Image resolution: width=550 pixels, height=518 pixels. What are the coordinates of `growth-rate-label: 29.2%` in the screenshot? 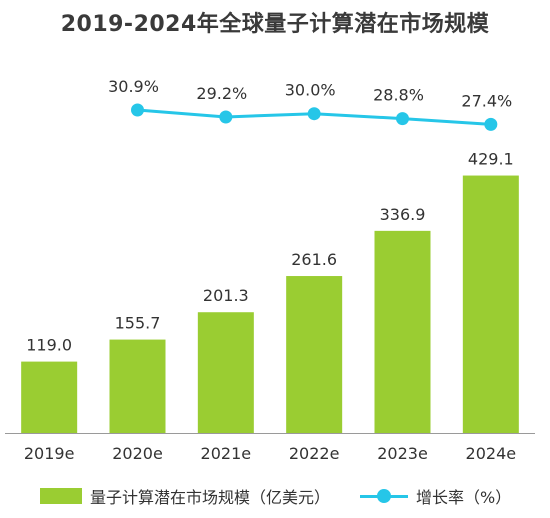 It's located at (221, 93).